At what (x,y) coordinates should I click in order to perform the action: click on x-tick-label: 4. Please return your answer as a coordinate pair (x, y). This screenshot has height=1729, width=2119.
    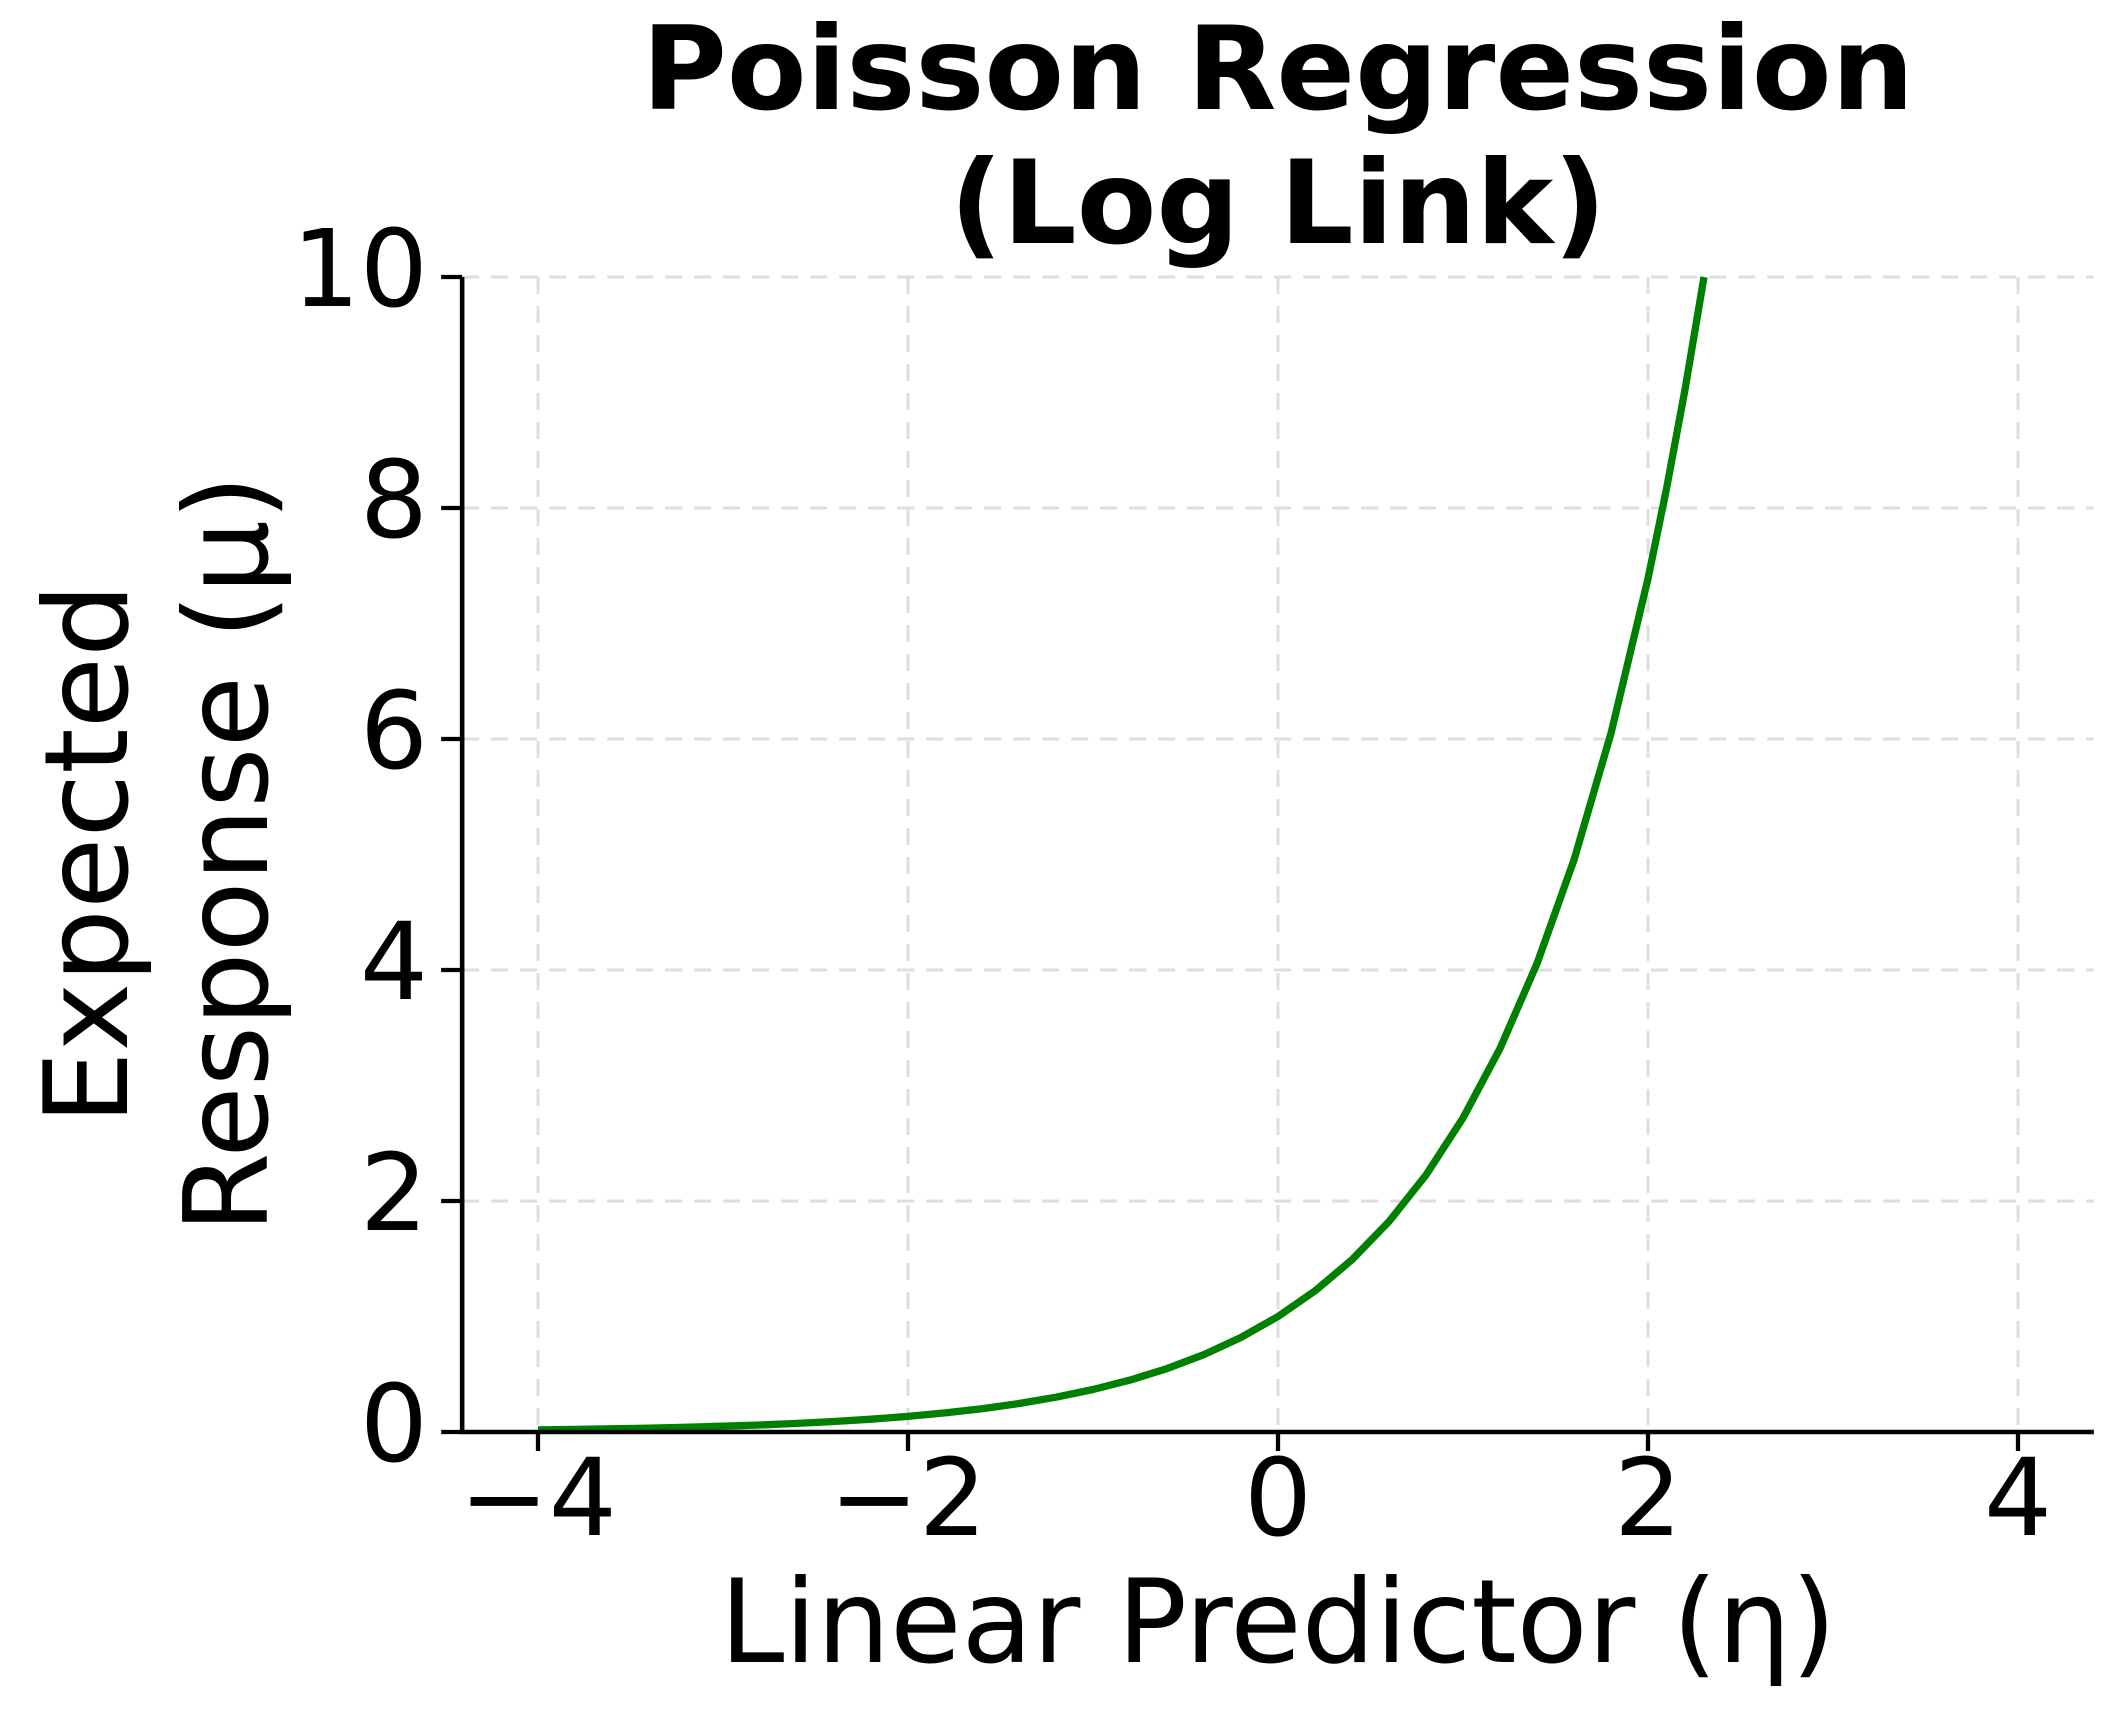
    Looking at the image, I should click on (2018, 1499).